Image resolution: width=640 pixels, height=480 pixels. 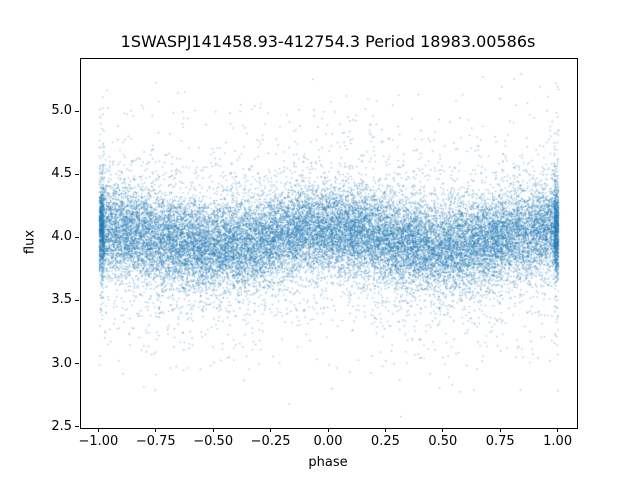 I want to click on y-tick-label: 5.0, so click(x=61, y=111).